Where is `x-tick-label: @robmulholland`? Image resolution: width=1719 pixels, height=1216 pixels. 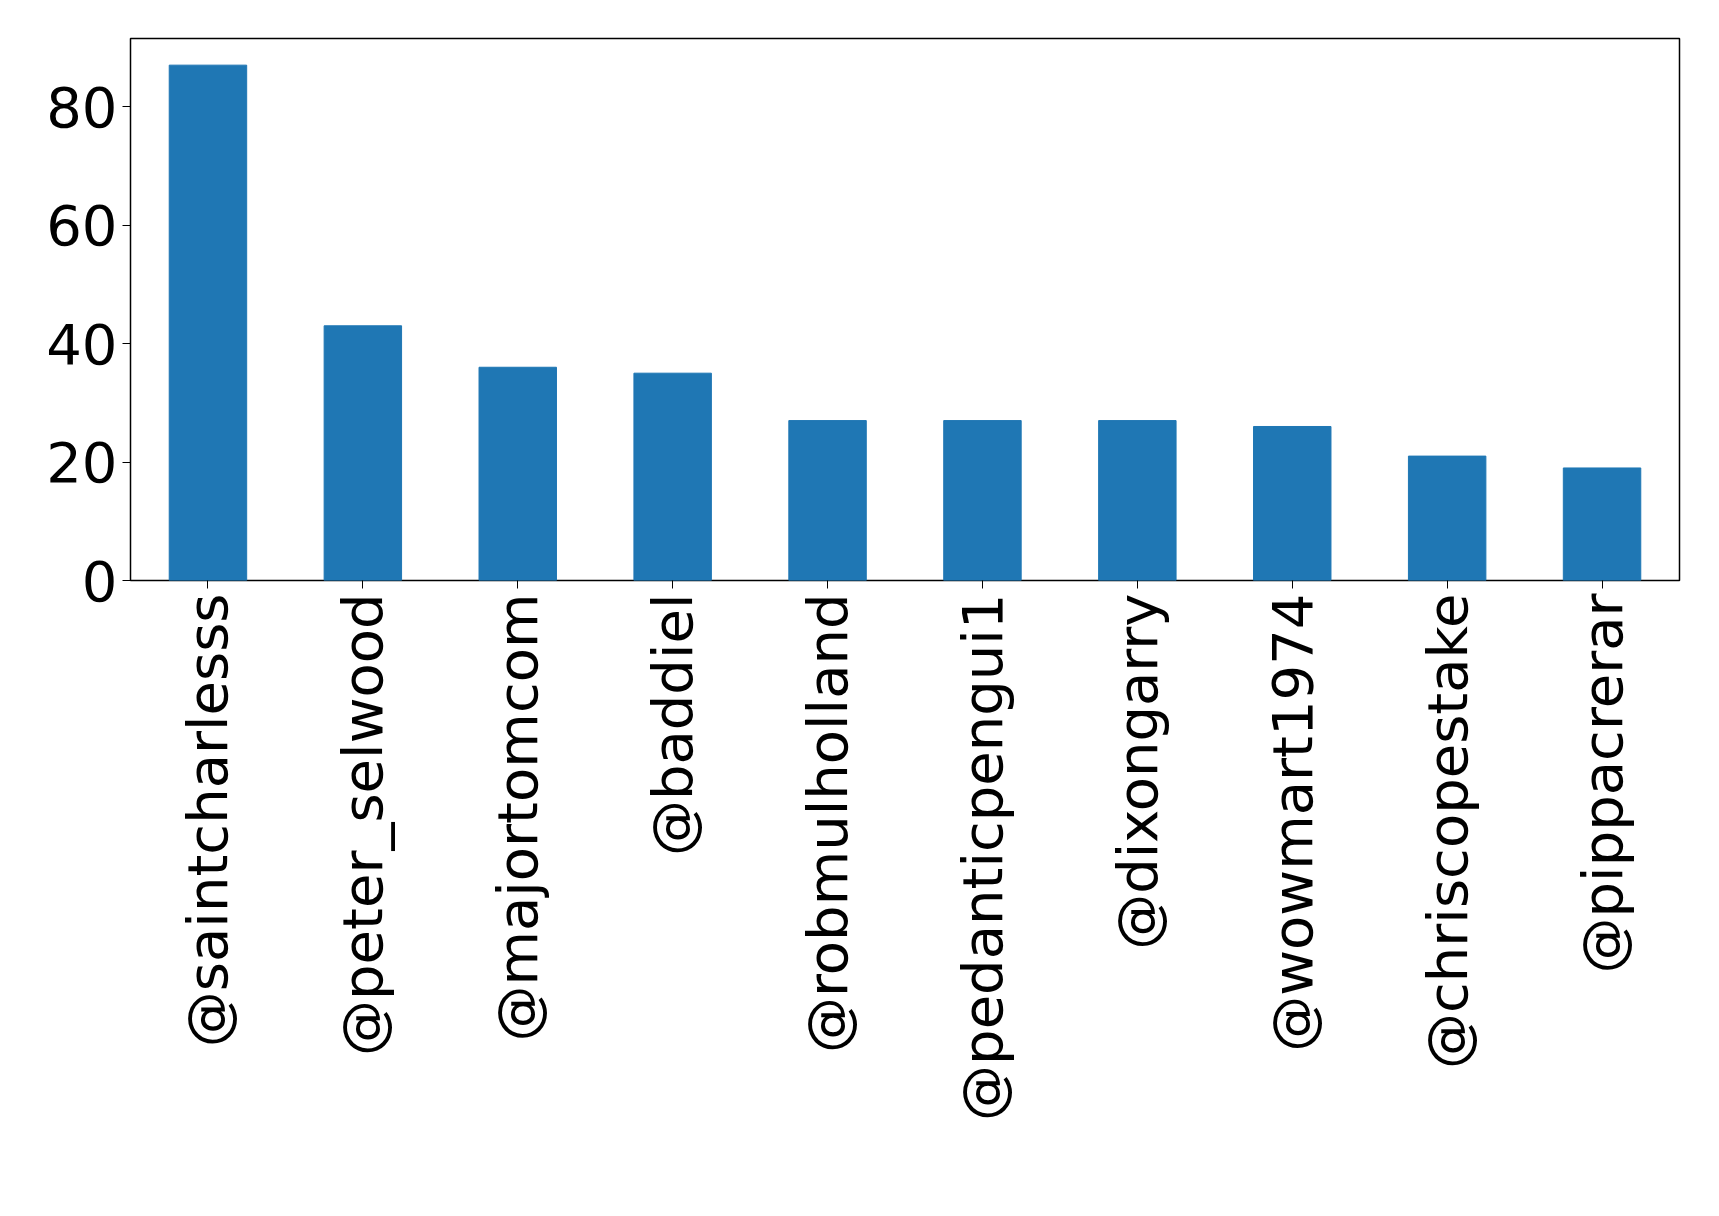 x-tick-label: @robmulholland is located at coordinates (828, 823).